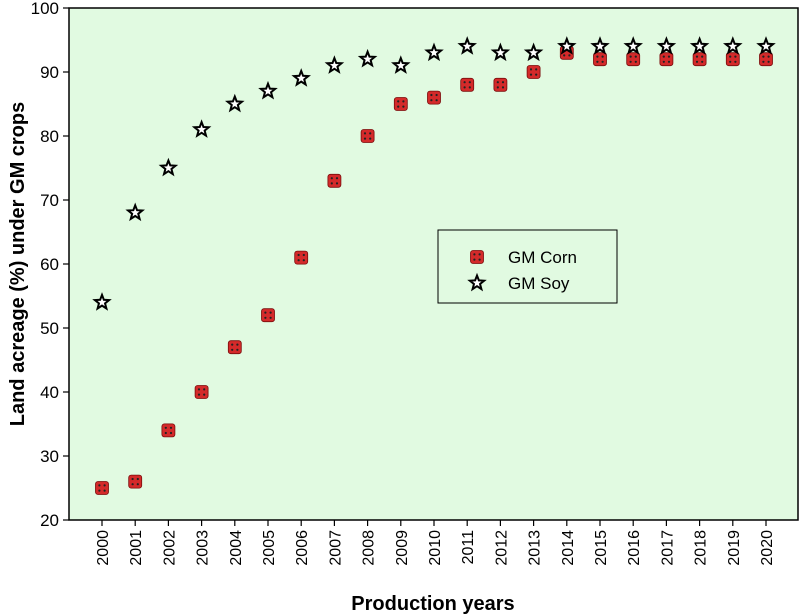 The image size is (800, 616). What do you see at coordinates (542, 257) in the screenshot?
I see `legend-label-gm-corn: GM Corn` at bounding box center [542, 257].